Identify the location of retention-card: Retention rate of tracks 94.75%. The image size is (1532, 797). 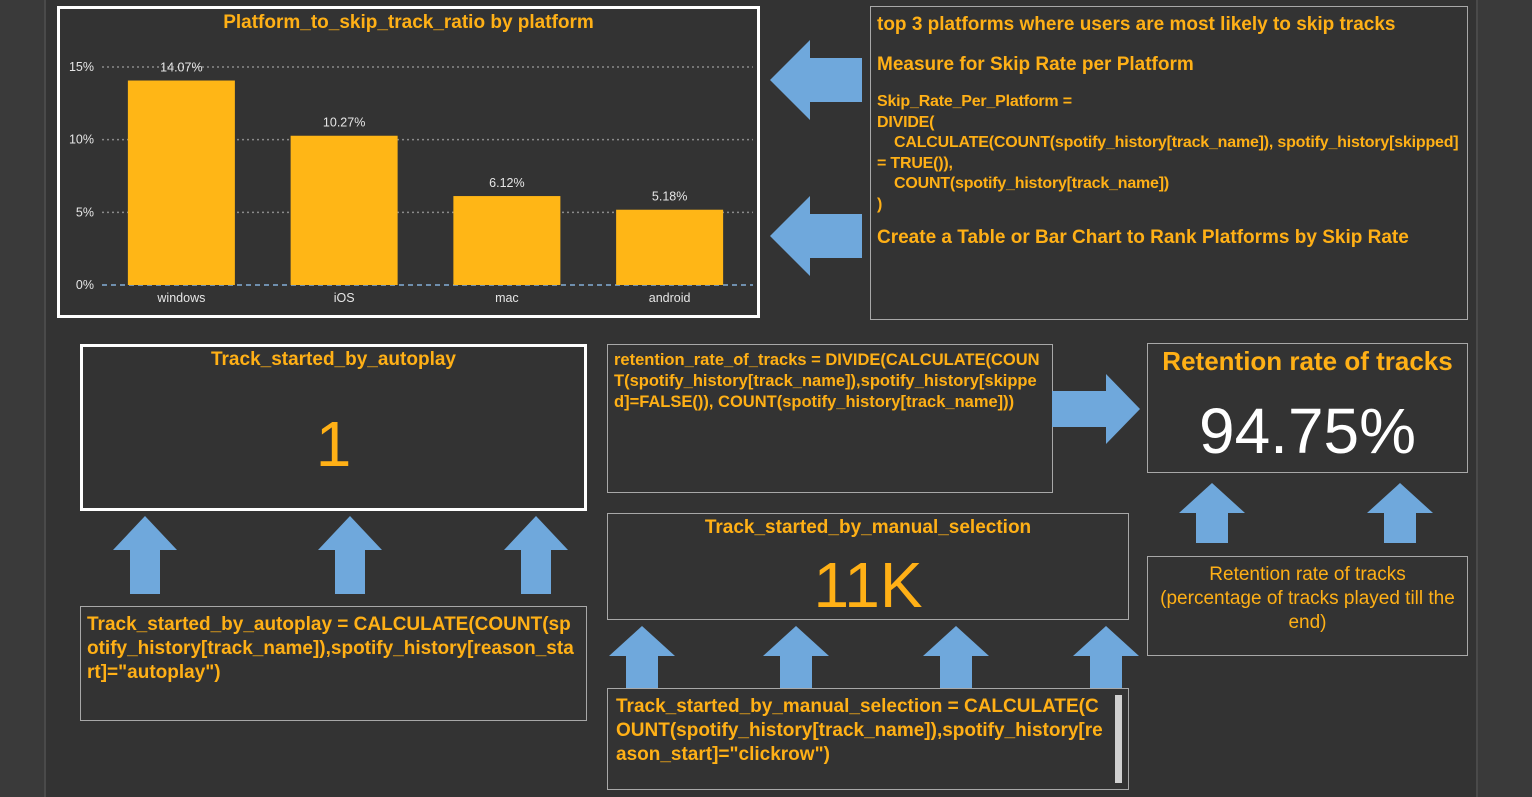
(1307, 408).